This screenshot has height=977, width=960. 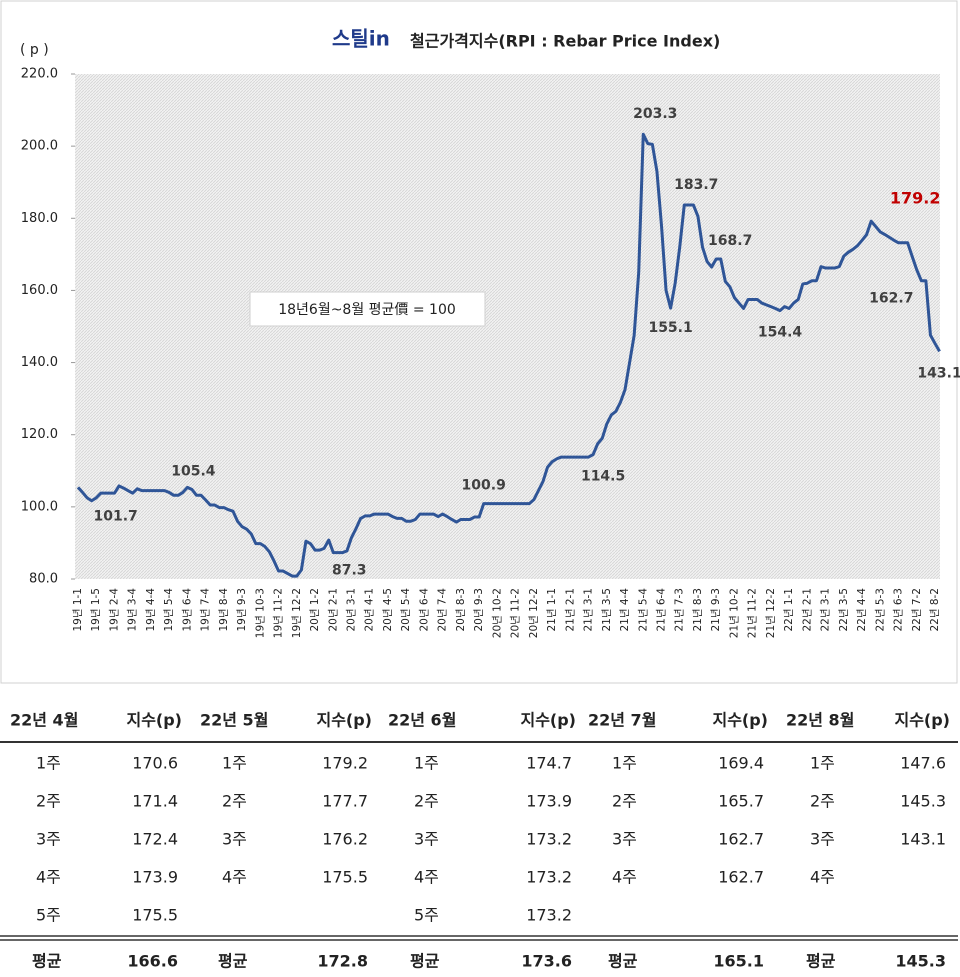 I want to click on table-header: 22년 4월, so click(x=44, y=720).